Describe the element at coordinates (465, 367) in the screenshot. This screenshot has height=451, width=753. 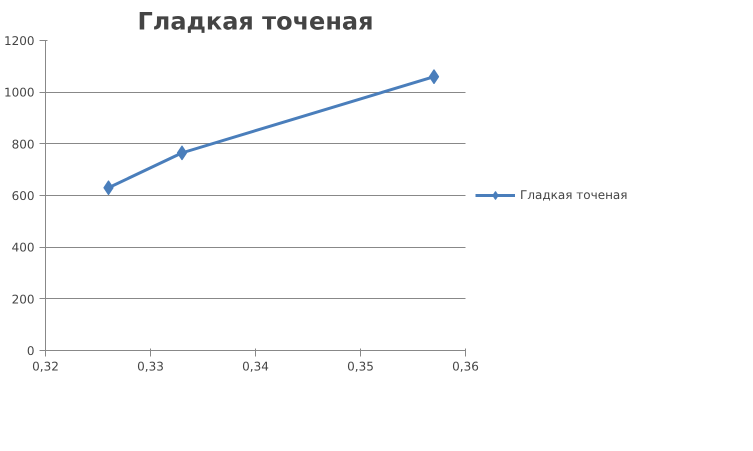
I see `x-tick-label: 0,36` at that location.